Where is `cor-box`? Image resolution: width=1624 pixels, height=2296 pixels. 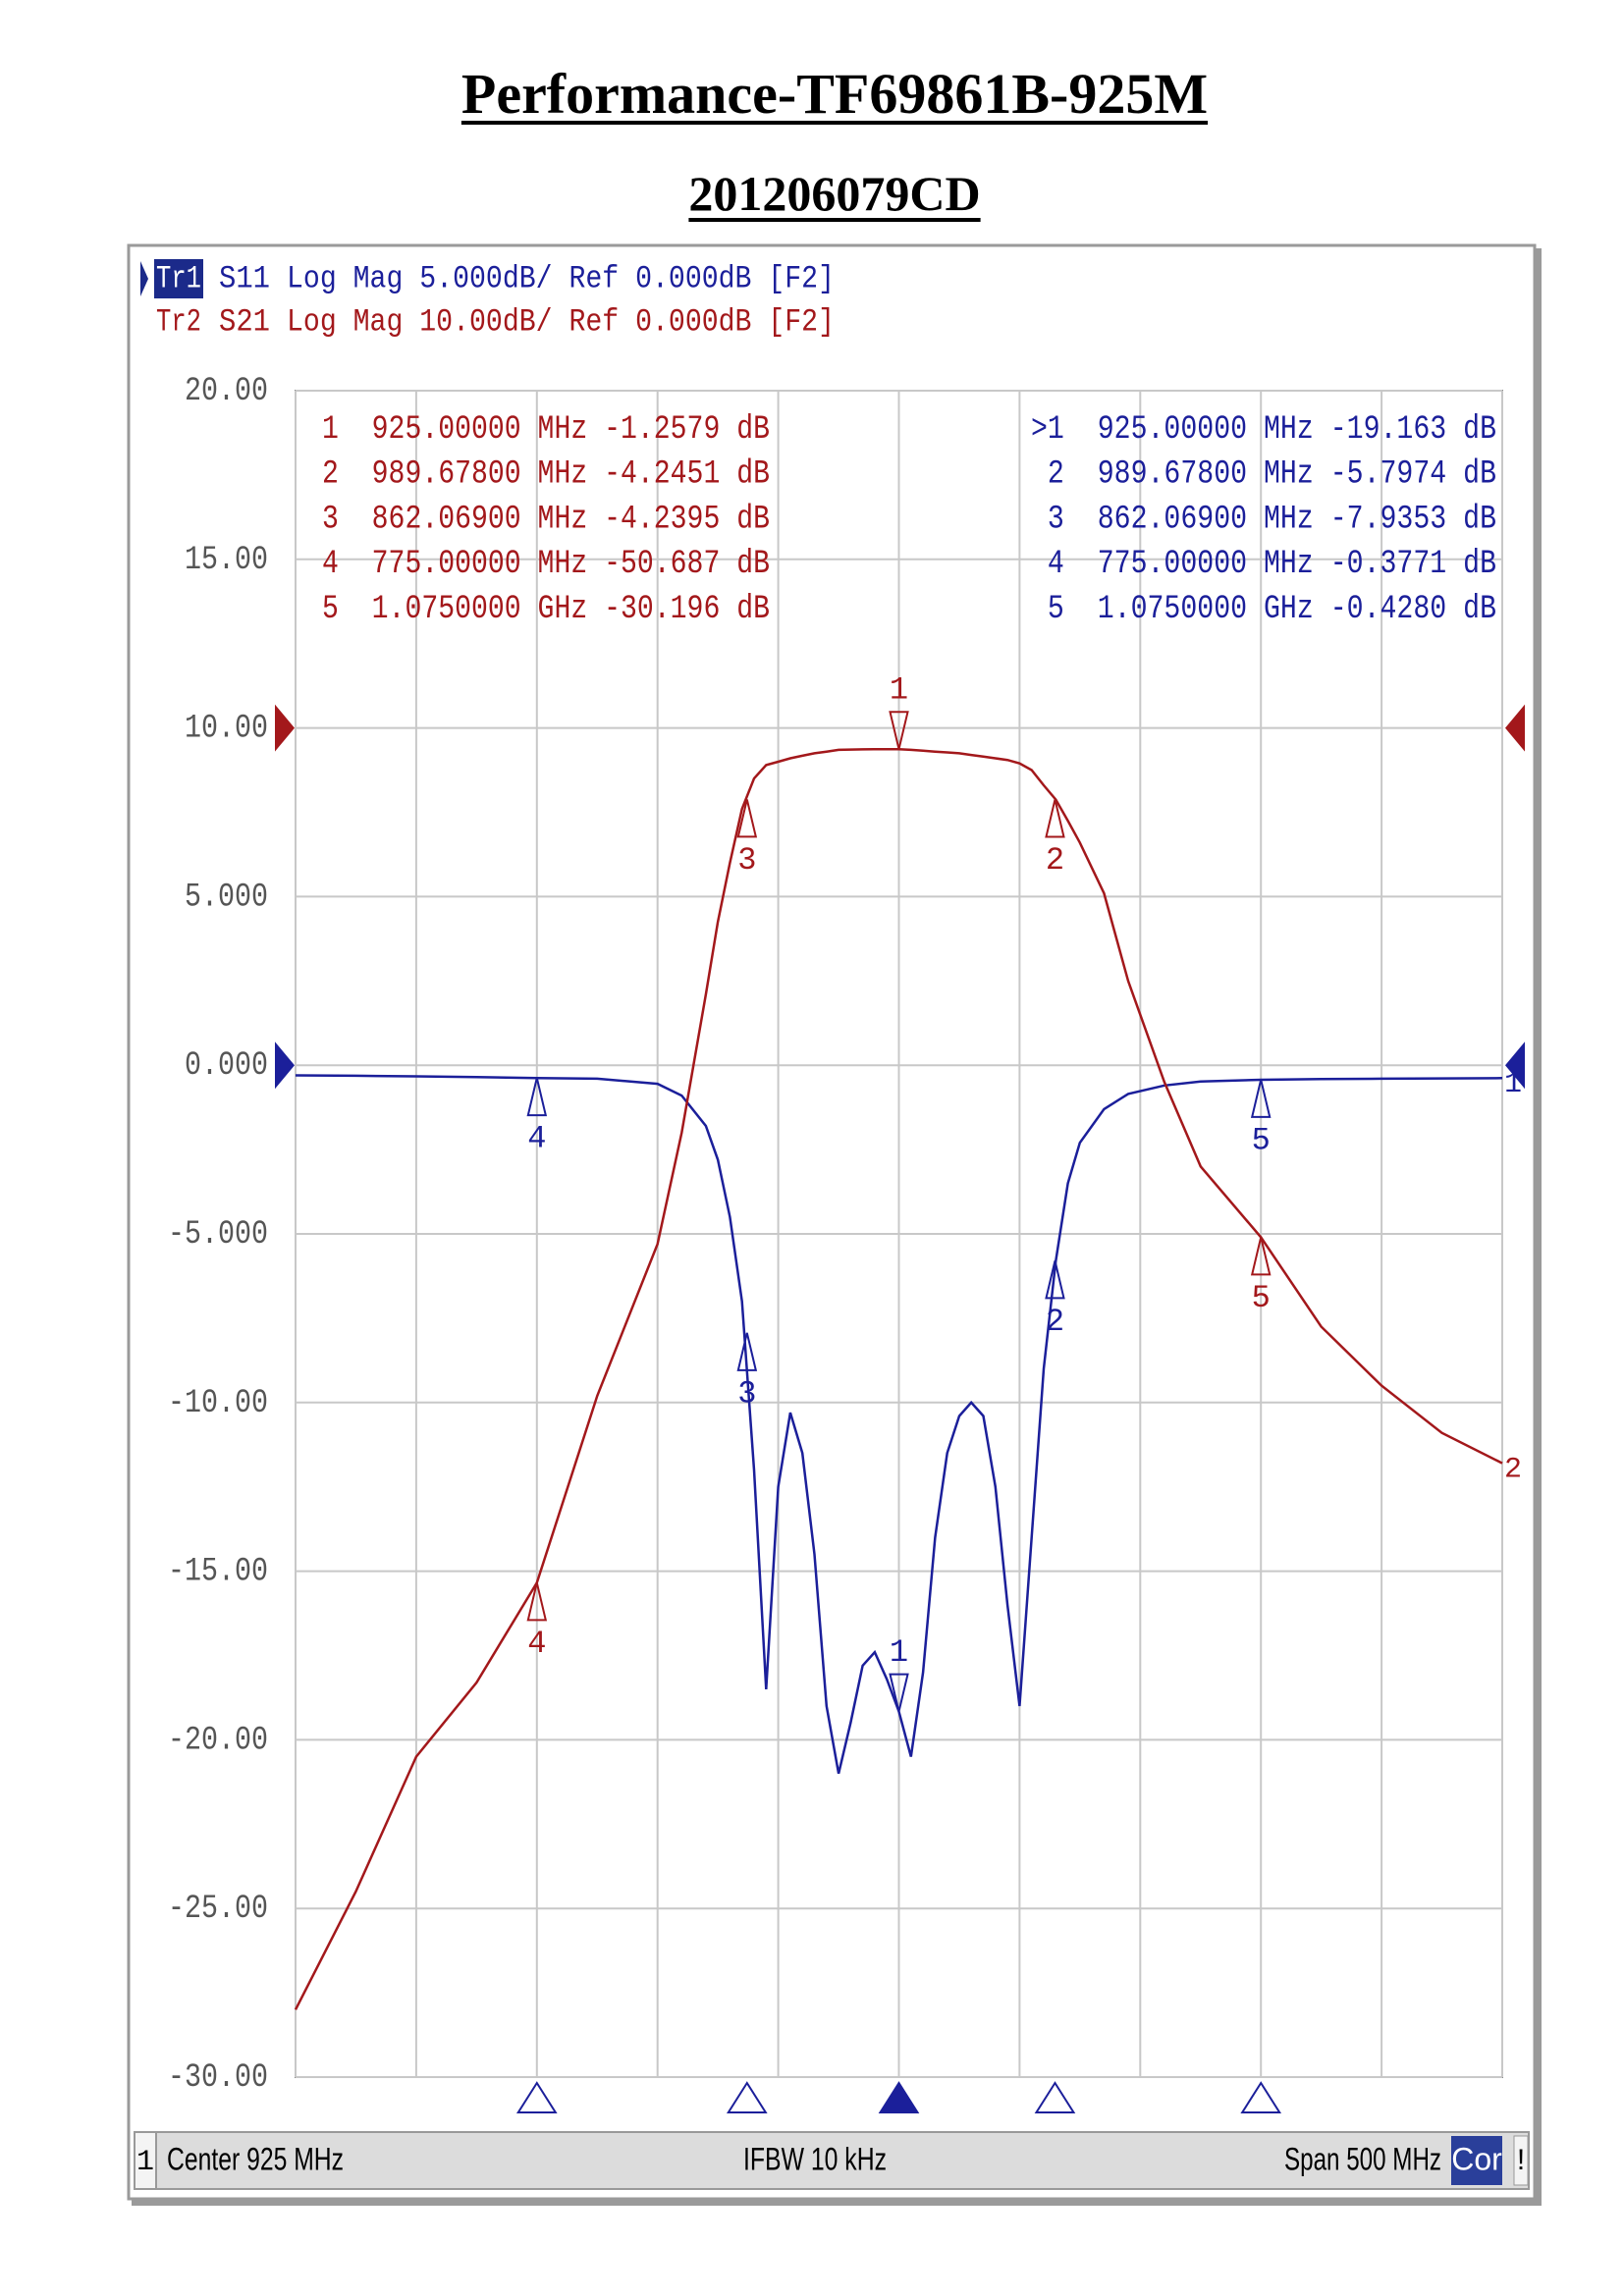 cor-box is located at coordinates (1476, 2160).